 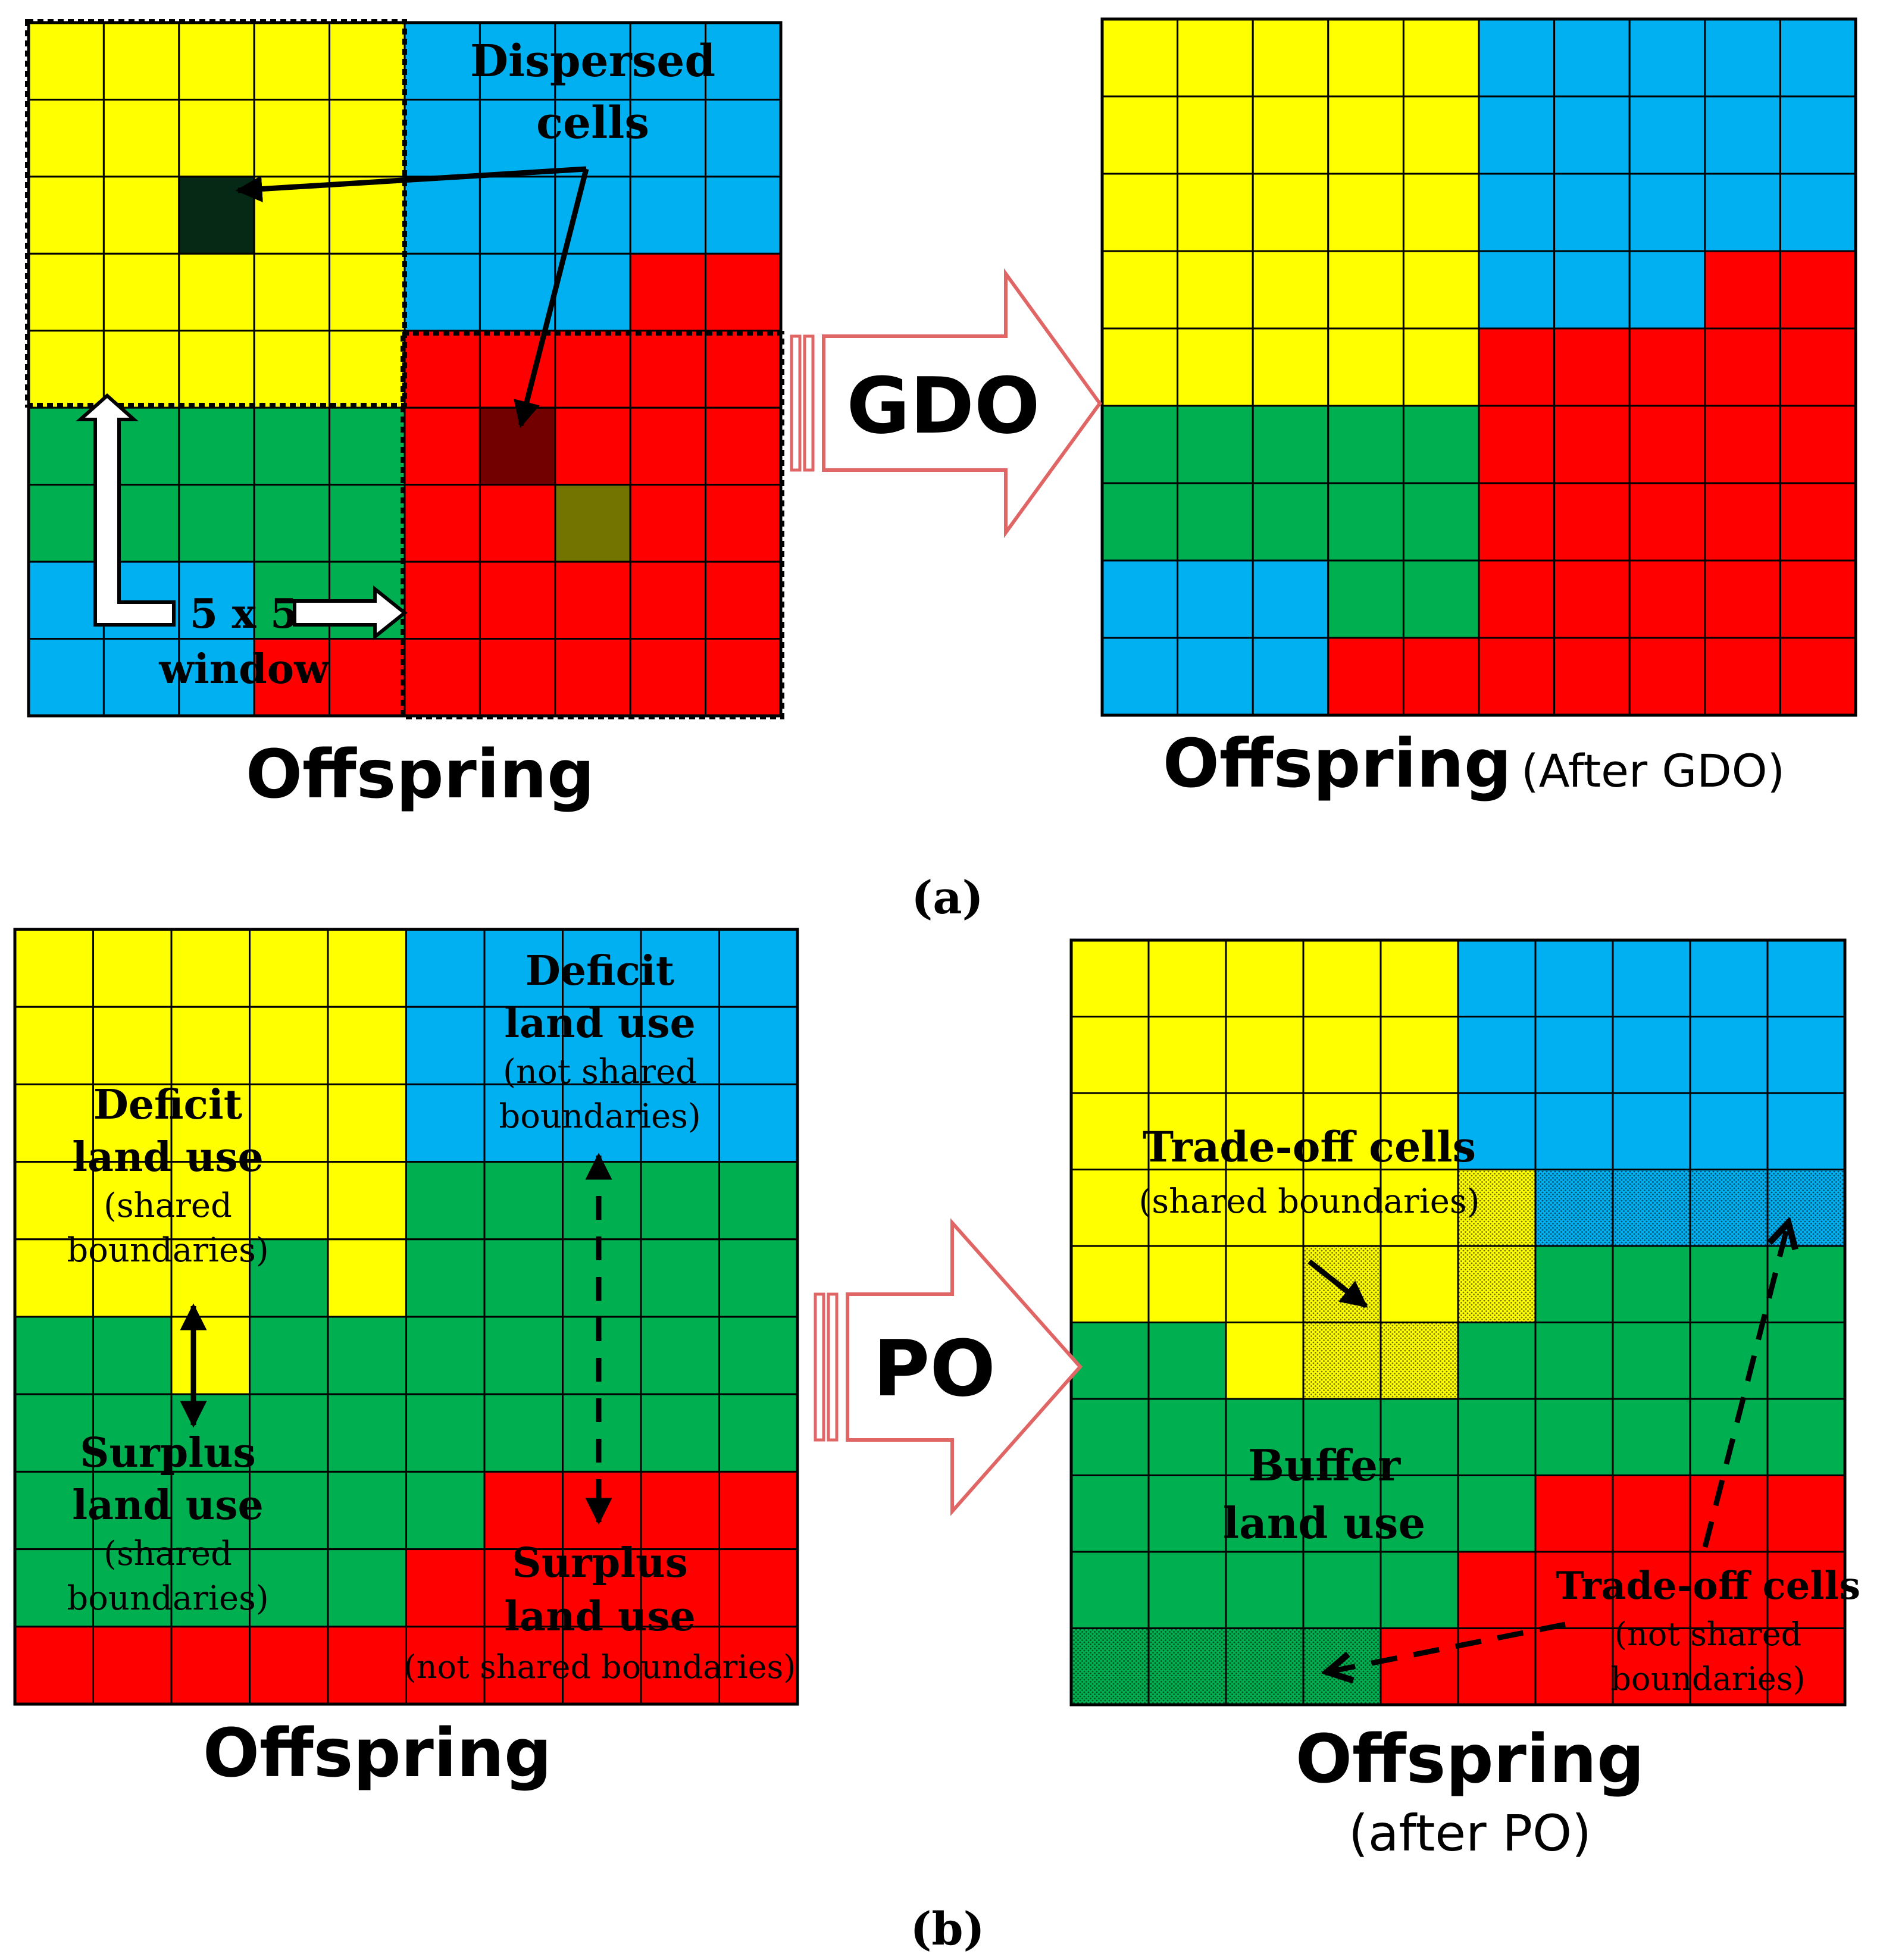 I want to click on label-buffer-2: land use, so click(x=1324, y=1523).